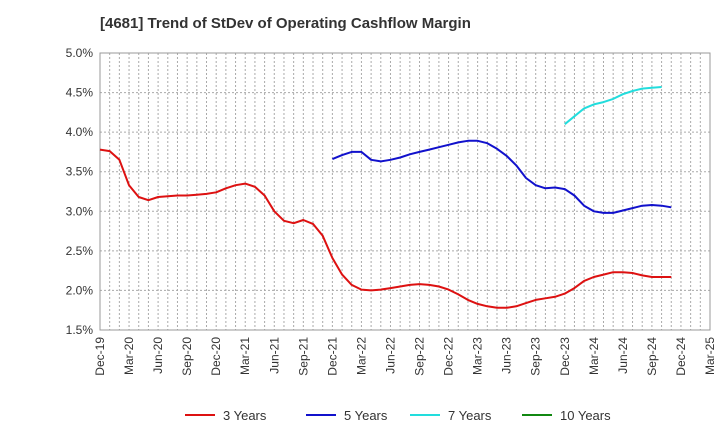  I want to click on x-tick-label: Dec-19, so click(100, 356).